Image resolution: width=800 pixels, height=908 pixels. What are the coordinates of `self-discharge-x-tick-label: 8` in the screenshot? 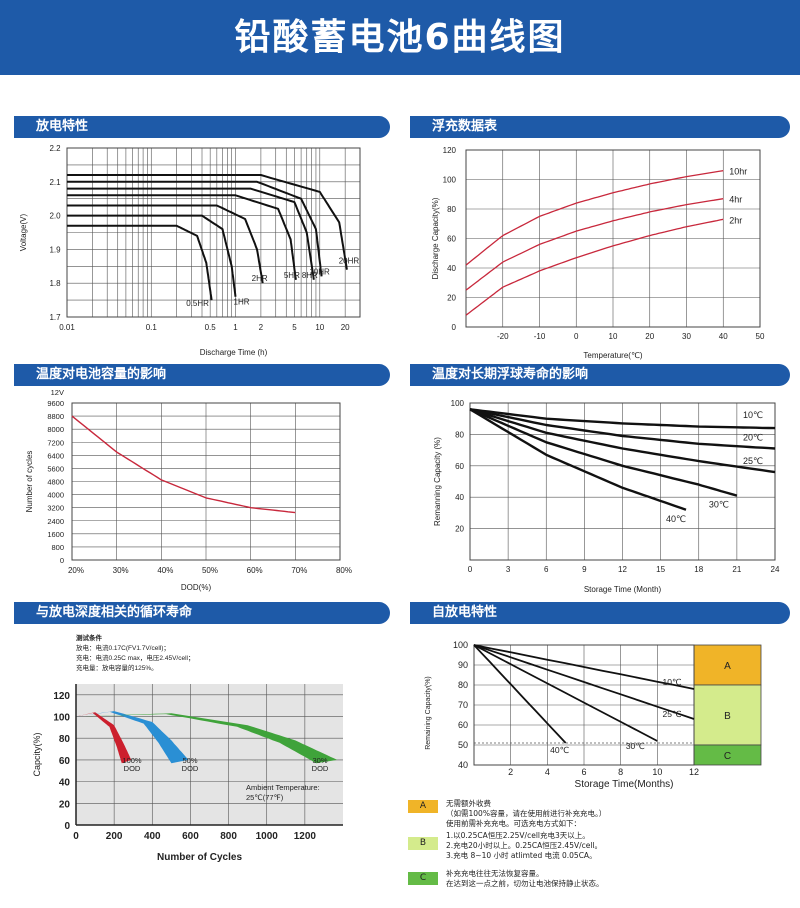 It's located at (620, 772).